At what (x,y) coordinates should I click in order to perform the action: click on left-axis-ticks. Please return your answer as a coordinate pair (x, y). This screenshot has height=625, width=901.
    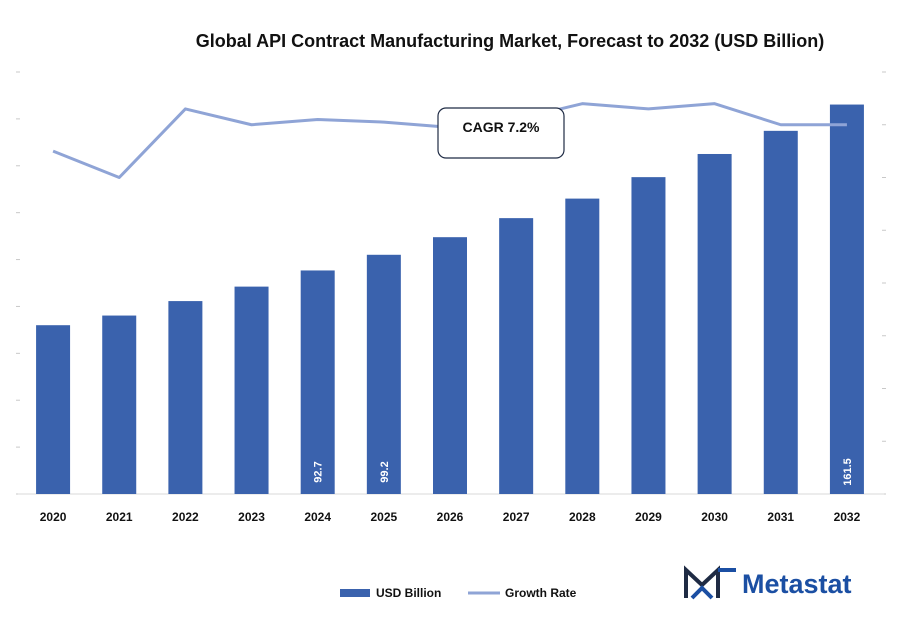
    Looking at the image, I should click on (18, 283).